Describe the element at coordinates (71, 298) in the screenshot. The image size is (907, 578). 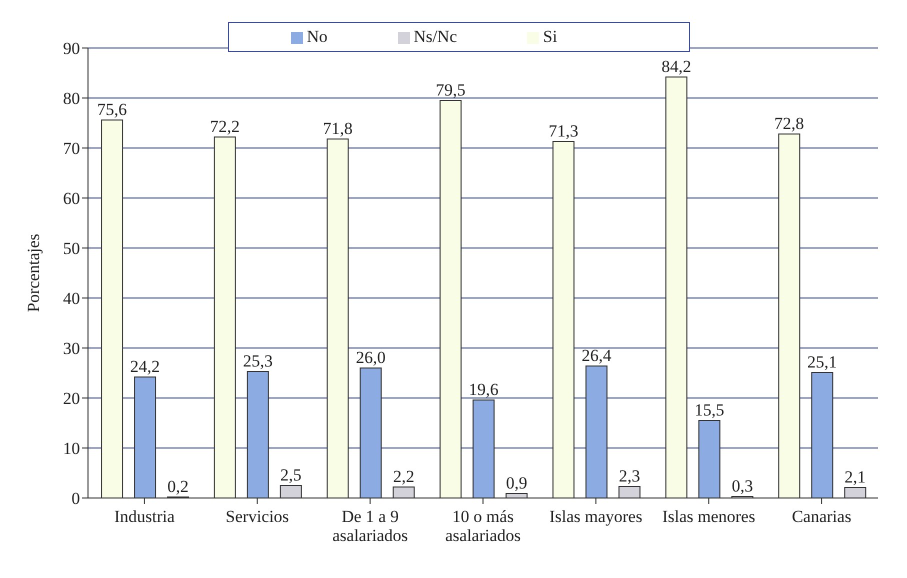
I see `y-tick-label: 40` at that location.